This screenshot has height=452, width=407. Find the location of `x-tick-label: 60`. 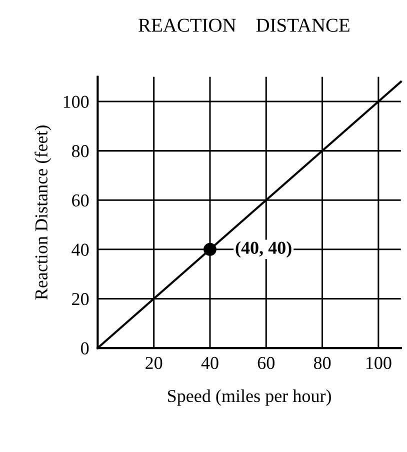

x-tick-label: 60 is located at coordinates (266, 363).